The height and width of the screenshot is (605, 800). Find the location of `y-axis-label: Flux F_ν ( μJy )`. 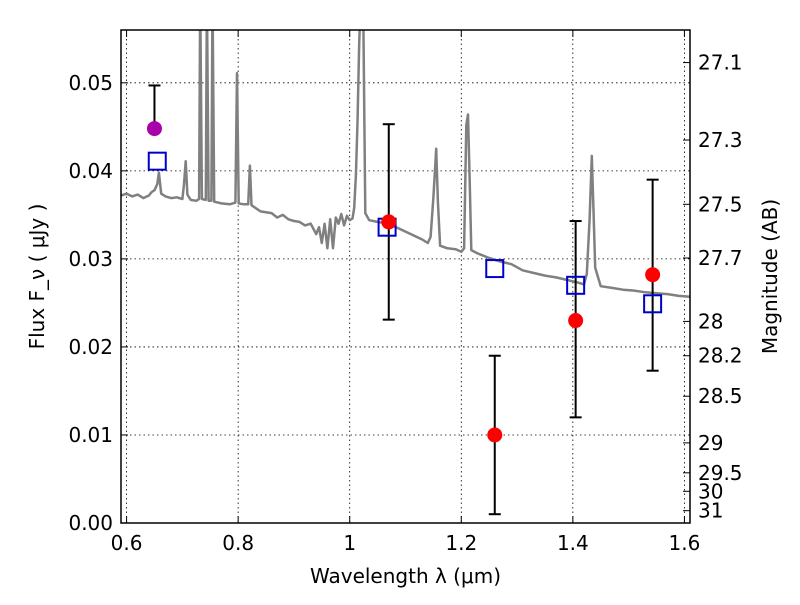

y-axis-label: Flux F_ν ( μJy ) is located at coordinates (37, 277).